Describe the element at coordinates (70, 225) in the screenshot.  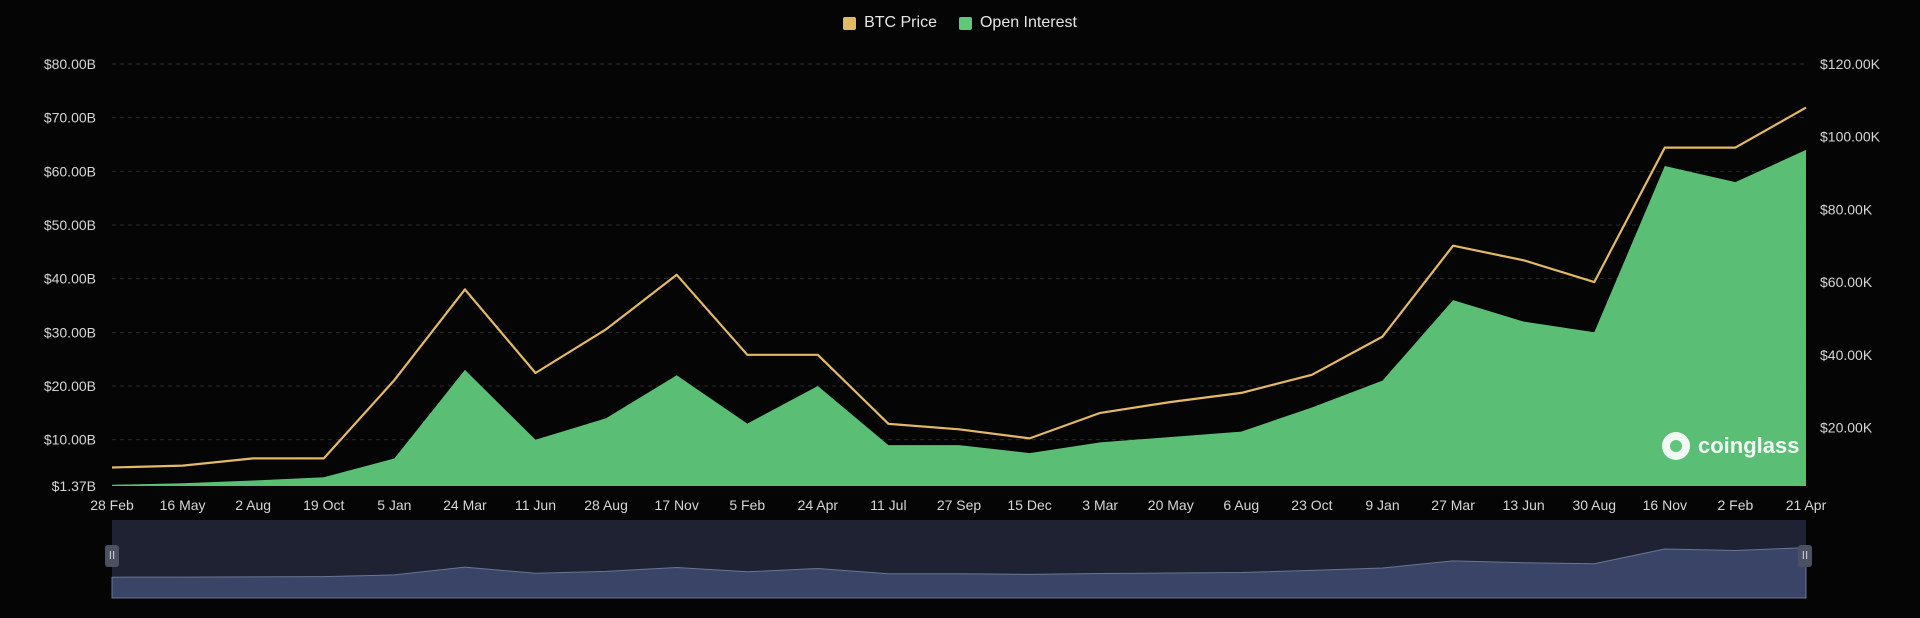
I see `left-tick-label: $50.00B` at that location.